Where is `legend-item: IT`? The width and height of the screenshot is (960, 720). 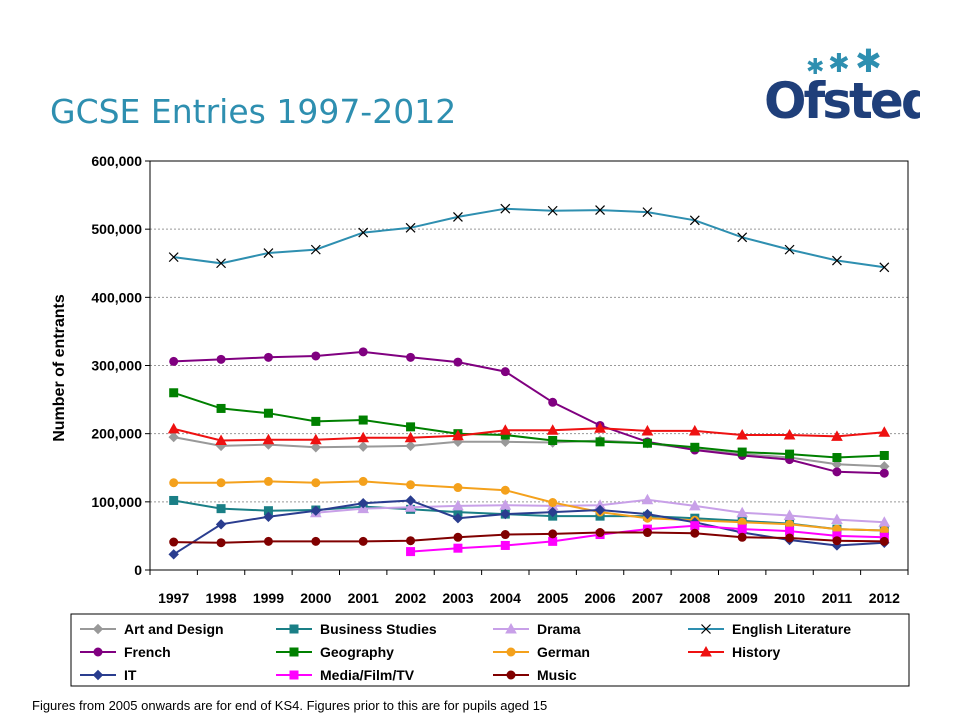
legend-item: IT is located at coordinates (108, 675).